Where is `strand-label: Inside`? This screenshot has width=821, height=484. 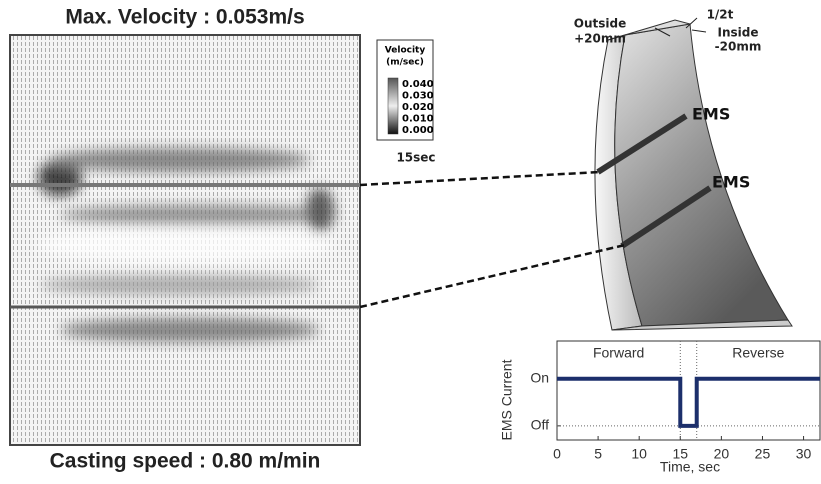 strand-label: Inside is located at coordinates (738, 33).